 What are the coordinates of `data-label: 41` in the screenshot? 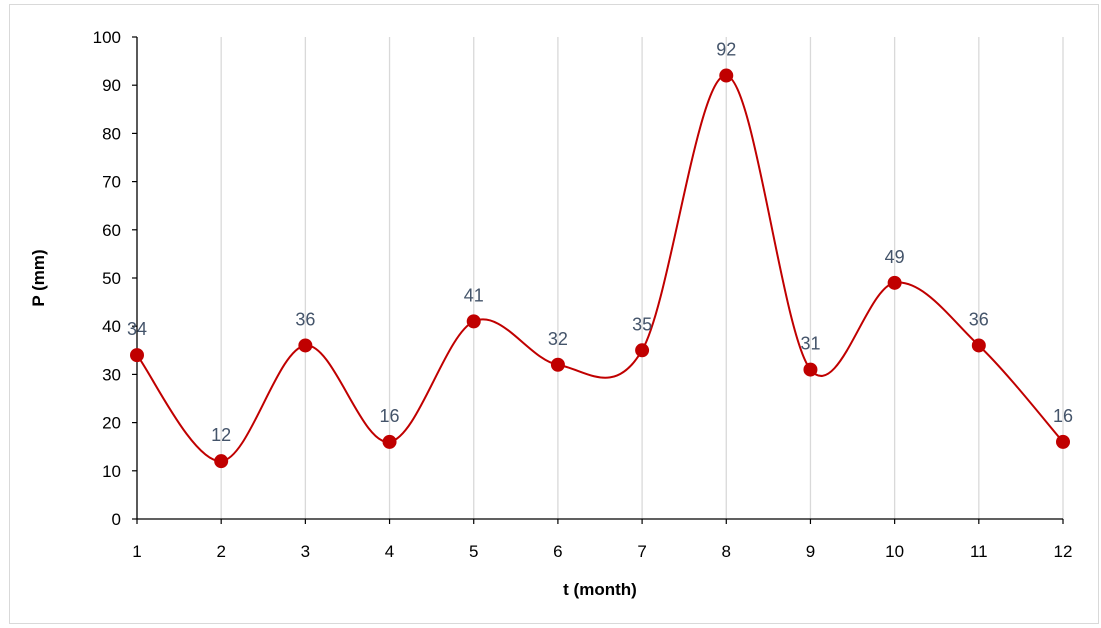 It's located at (474, 295).